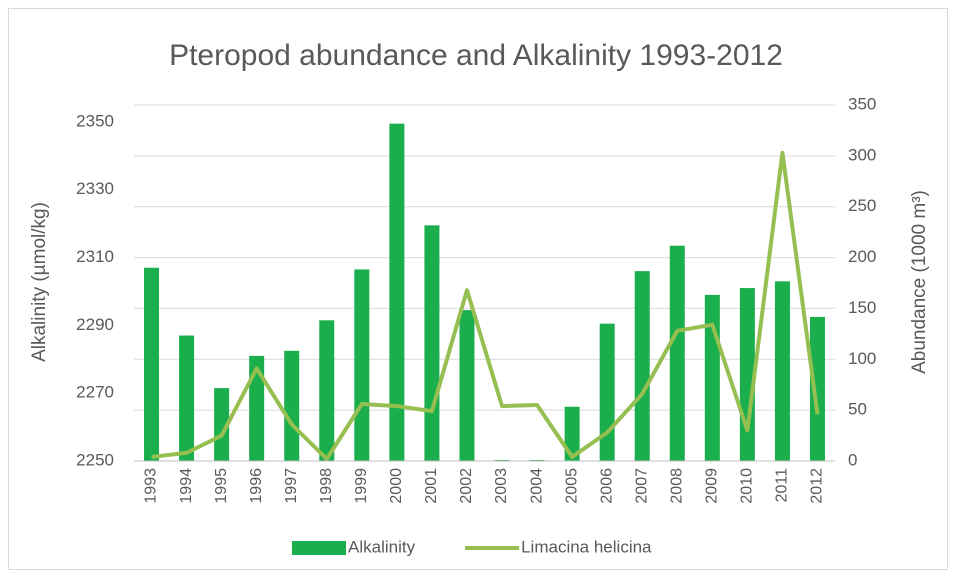 This screenshot has height=579, width=957. Describe the element at coordinates (501, 486) in the screenshot. I see `x-tick-label: 2003` at that location.